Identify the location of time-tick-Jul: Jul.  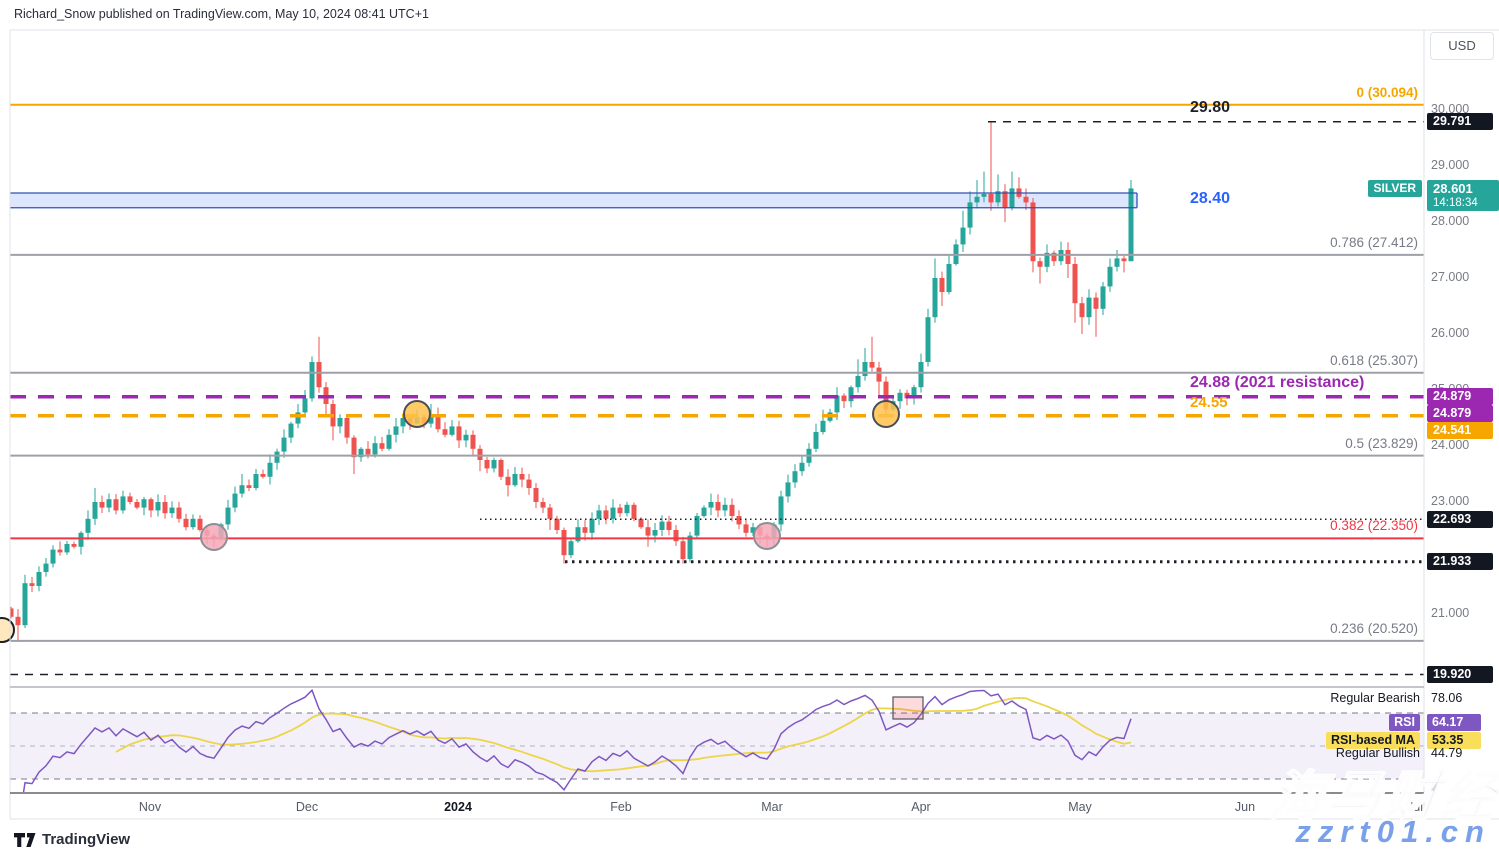
(1415, 807).